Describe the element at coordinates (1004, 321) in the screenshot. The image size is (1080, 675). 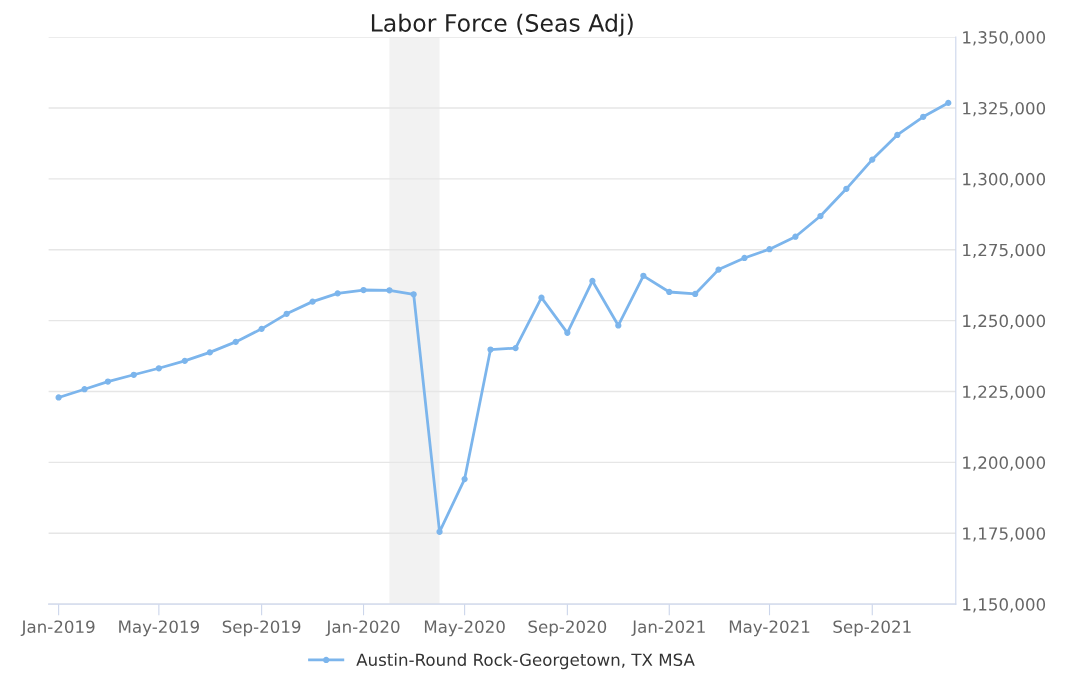
I see `y-tick-label: 1,250,000` at that location.